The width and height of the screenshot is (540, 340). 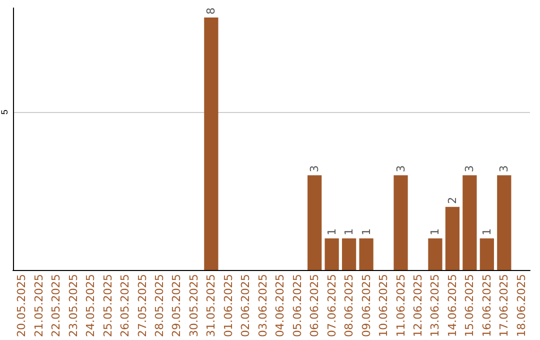 What do you see at coordinates (73, 305) in the screenshot?
I see `x-tick-label: 23.05.2025` at bounding box center [73, 305].